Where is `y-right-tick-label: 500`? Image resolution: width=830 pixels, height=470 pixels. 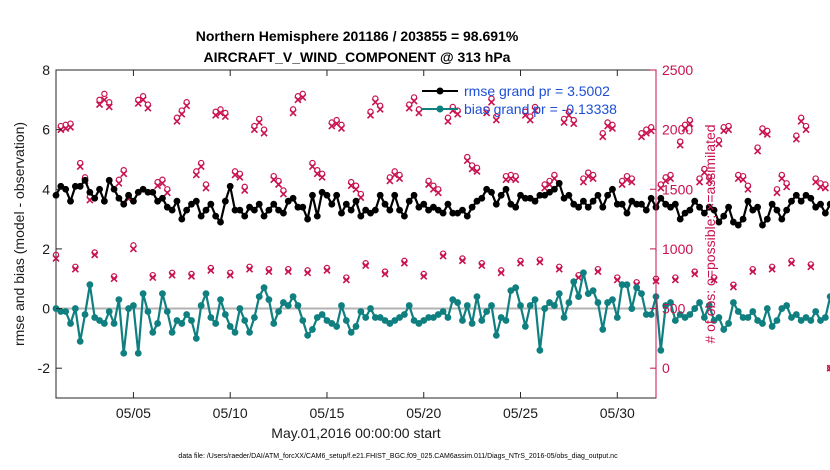
y-right-tick-label: 500 is located at coordinates (674, 309).